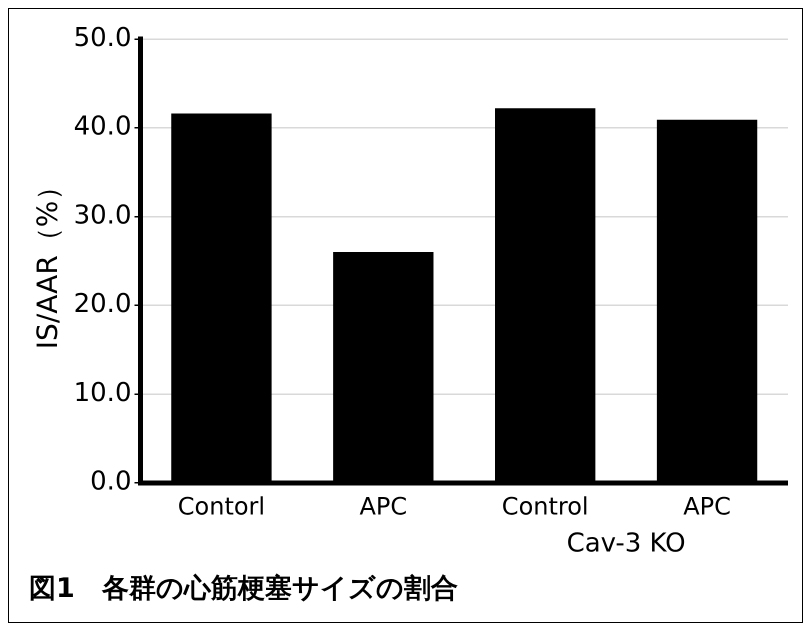 The width and height of the screenshot is (811, 631). Describe the element at coordinates (222, 506) in the screenshot. I see `x-tick-label: Contorl` at that location.